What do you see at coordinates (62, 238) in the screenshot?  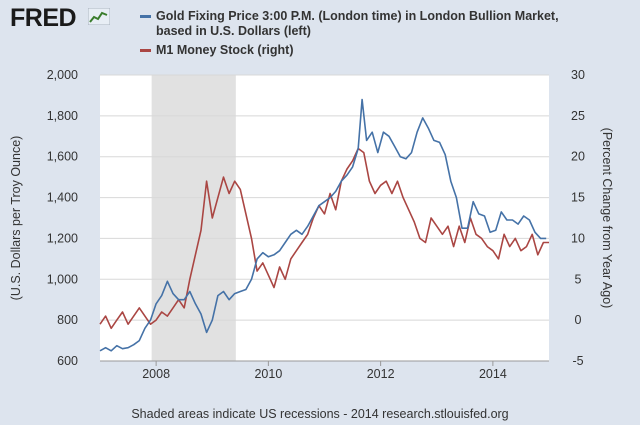 I see `y-tick-left-3: 1,200` at bounding box center [62, 238].